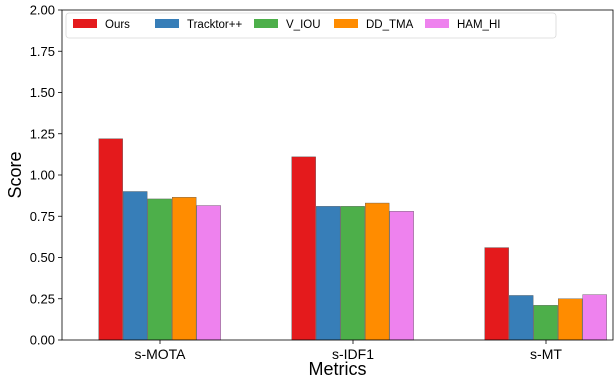  I want to click on x-tick-label: s-MOTA, so click(160, 354).